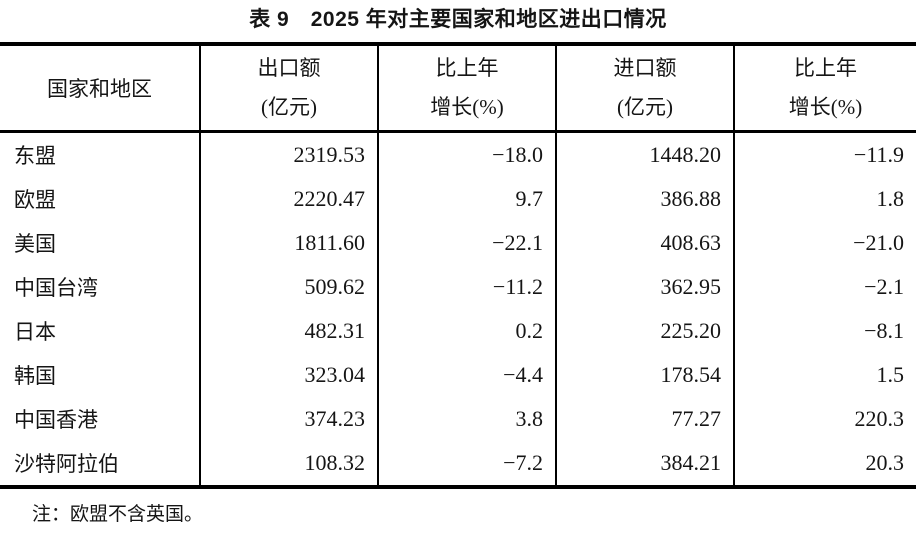  Describe the element at coordinates (466, 287) in the screenshot. I see `export-growth-cell: −11.2` at that location.